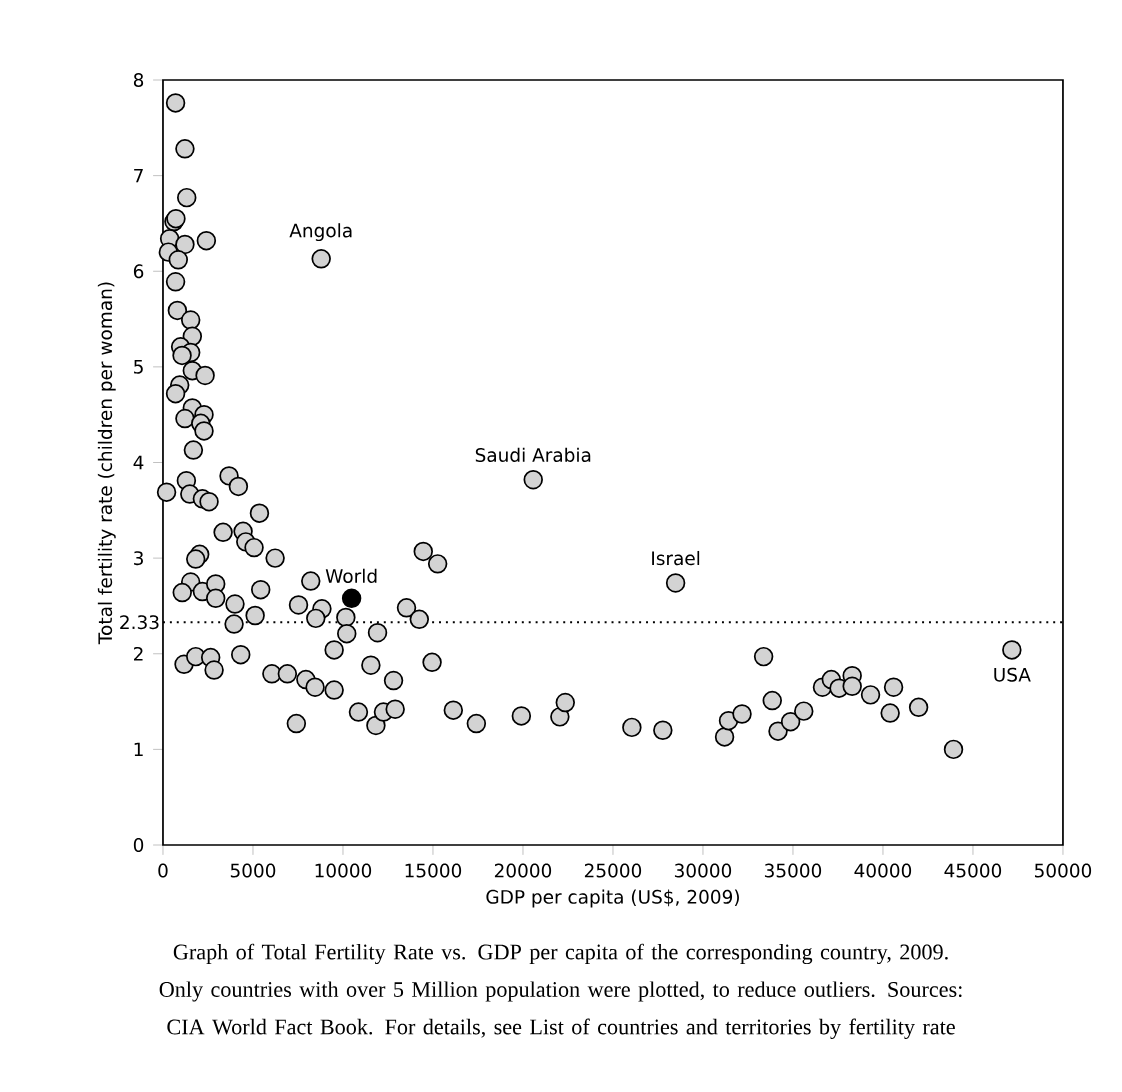 This screenshot has width=1122, height=1092. Describe the element at coordinates (973, 870) in the screenshot. I see `x-tick-label: 45000` at that location.